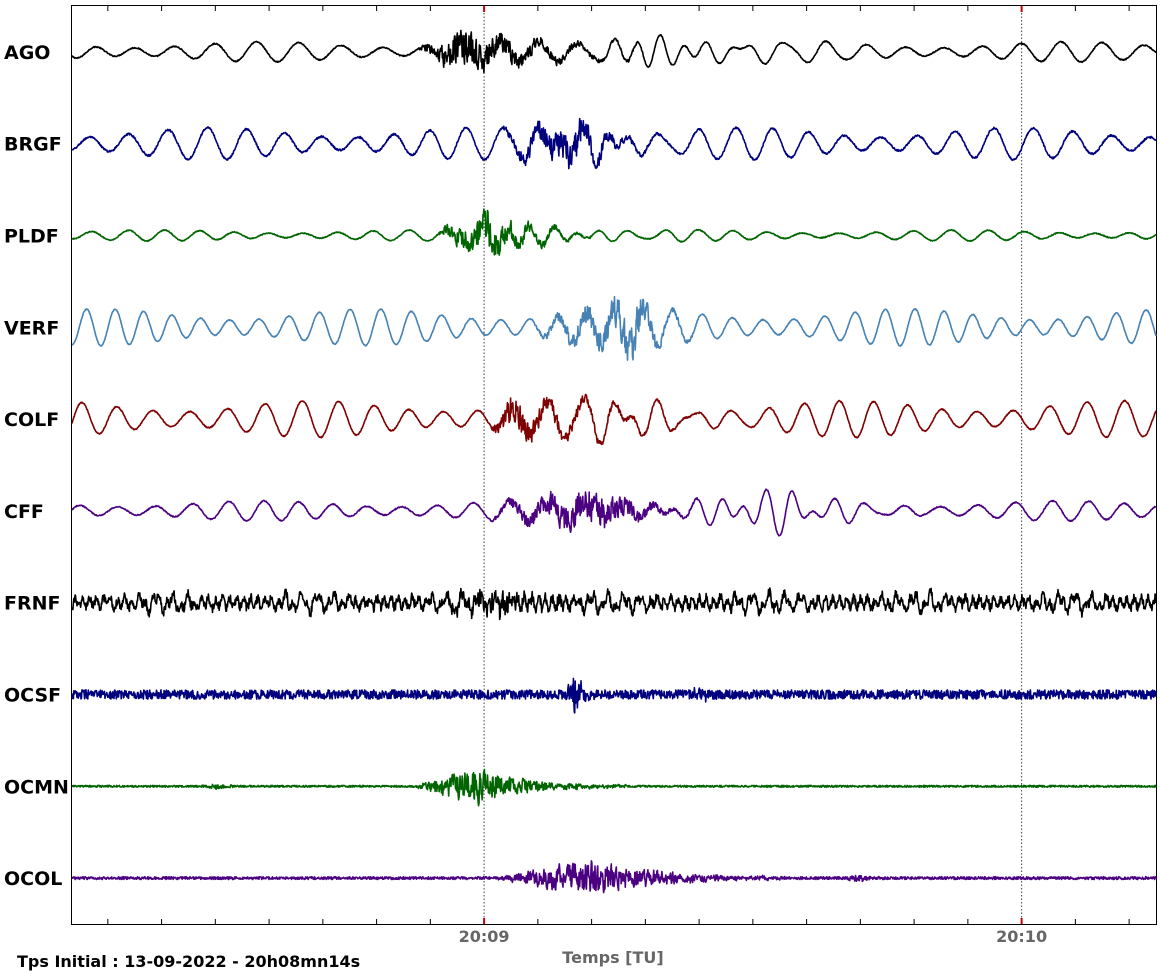  I want to click on trace-ago, so click(614, 51).